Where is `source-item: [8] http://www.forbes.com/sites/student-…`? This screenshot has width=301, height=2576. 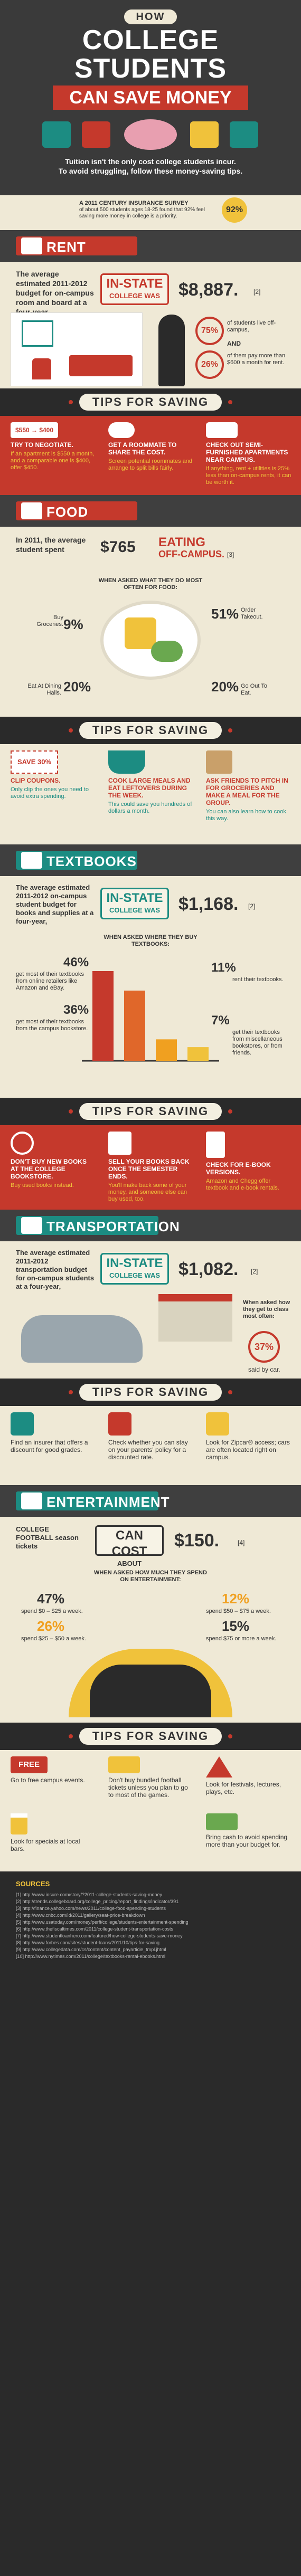
source-item: [8] http://www.forbes.com/sites/student-… is located at coordinates (87, 1942).